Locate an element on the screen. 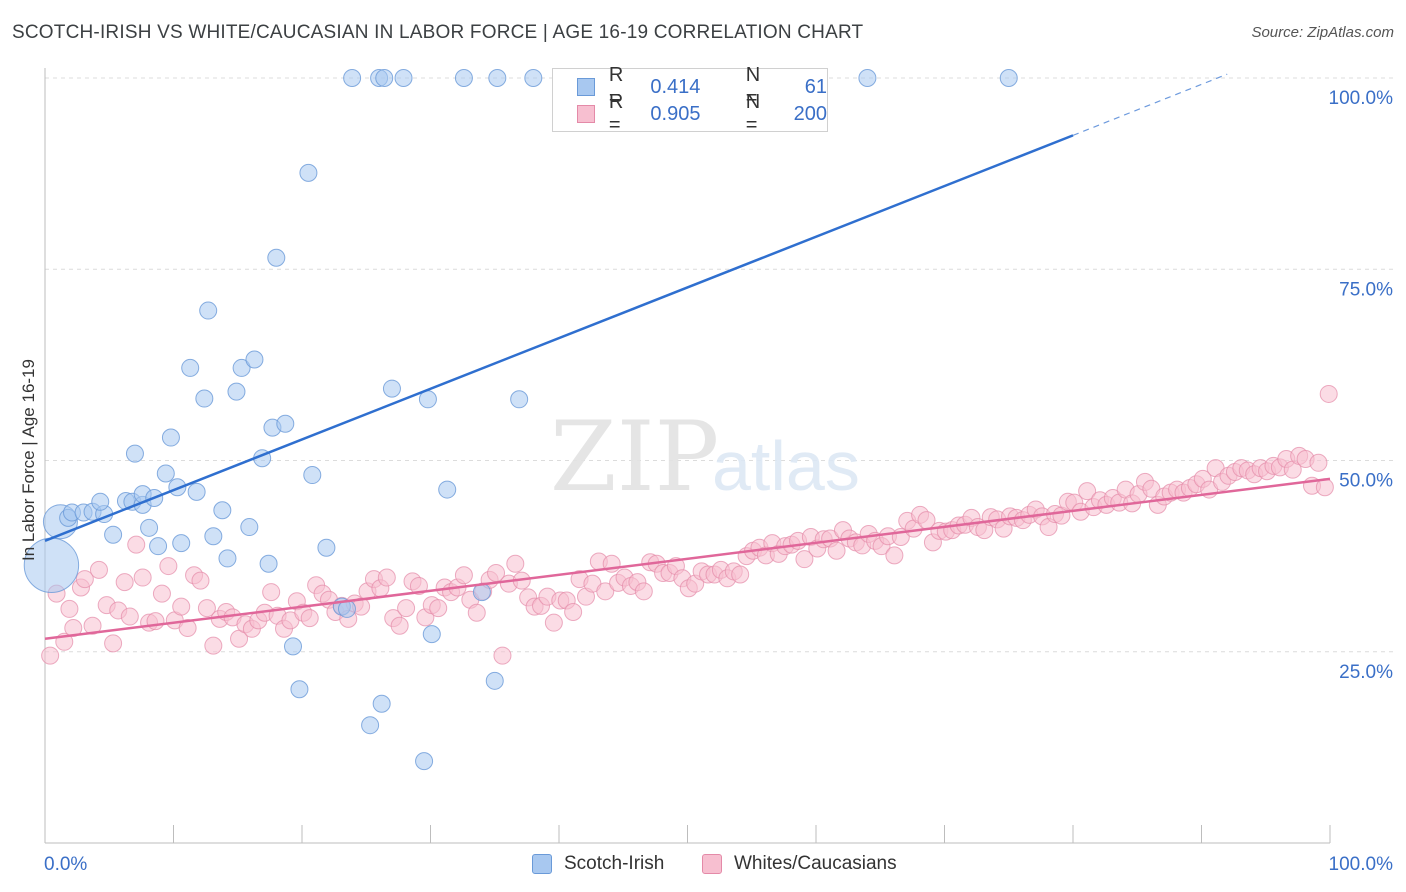 This screenshot has width=1406, height=892. y-tick-label: 75.0% is located at coordinates (1366, 289).